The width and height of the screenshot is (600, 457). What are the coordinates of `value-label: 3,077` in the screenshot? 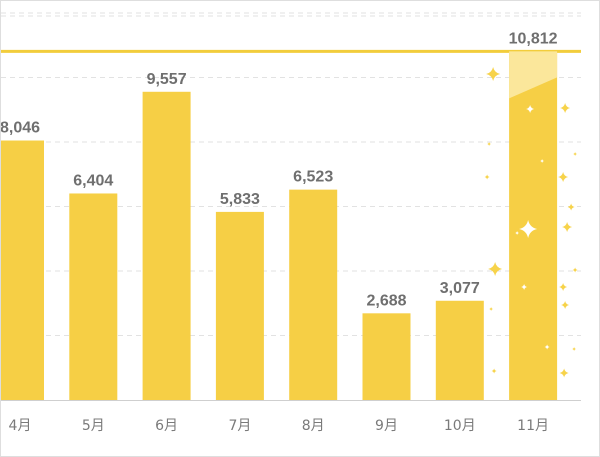 It's located at (460, 288).